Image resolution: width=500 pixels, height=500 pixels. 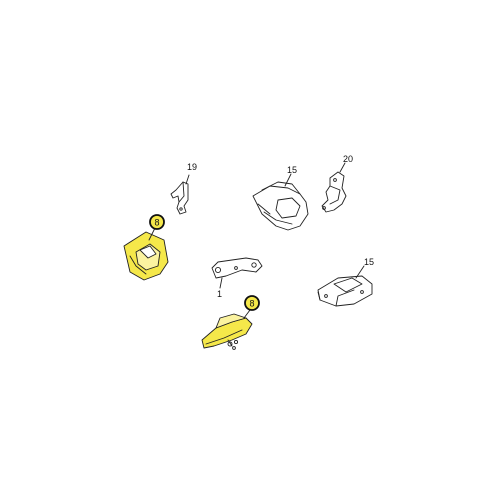 I want to click on callout-15-right: 15, so click(x=369, y=262).